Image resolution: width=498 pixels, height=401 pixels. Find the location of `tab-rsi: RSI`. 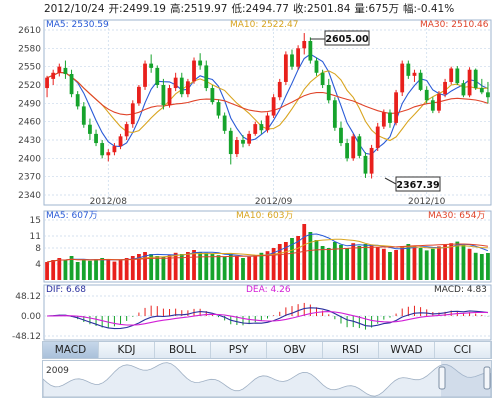

tab-rsi: RSI is located at coordinates (351, 350).